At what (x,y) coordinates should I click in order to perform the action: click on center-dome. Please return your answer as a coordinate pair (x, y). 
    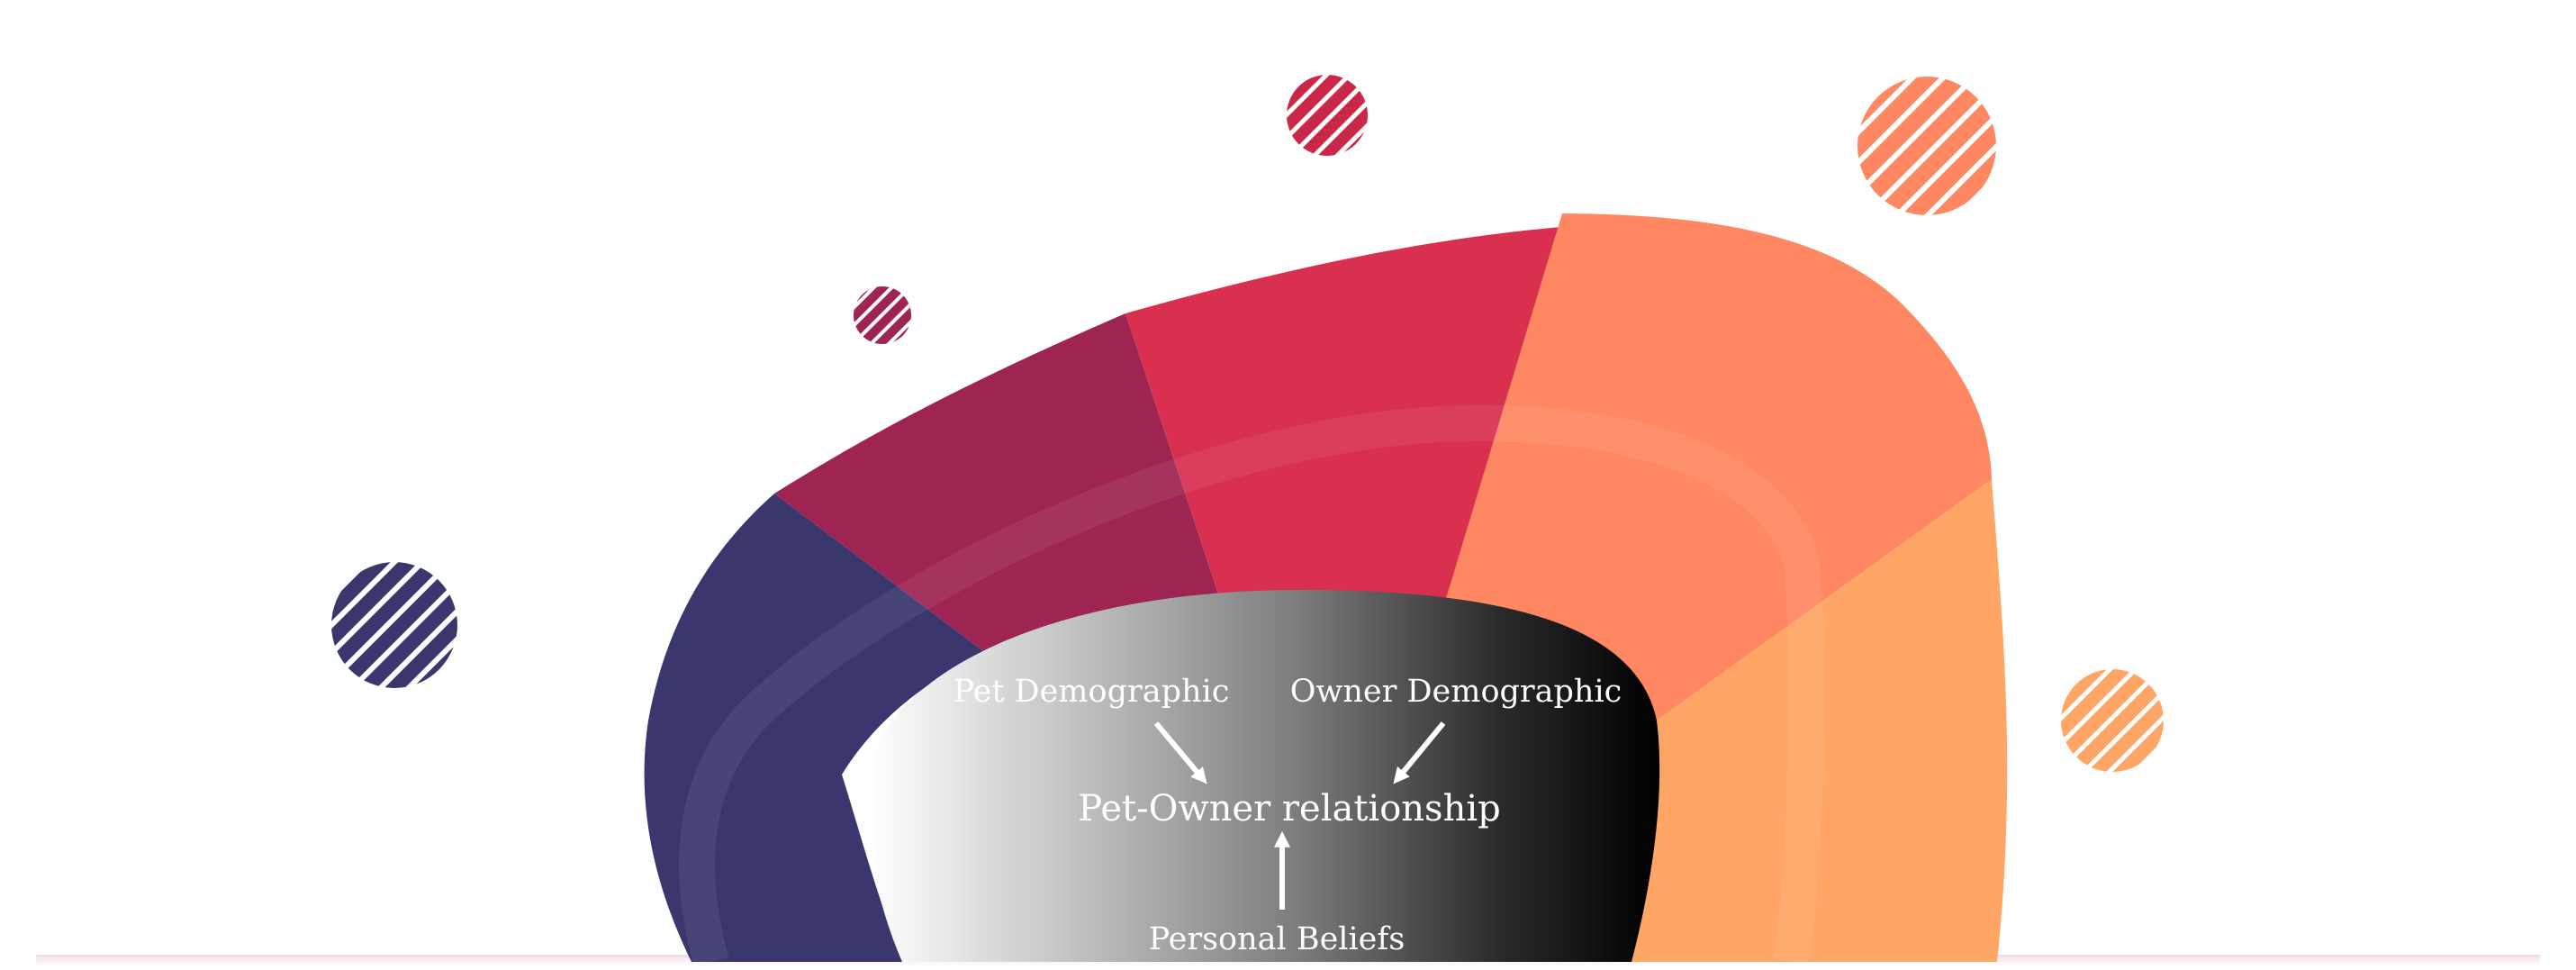
    Looking at the image, I should click on (1263, 776).